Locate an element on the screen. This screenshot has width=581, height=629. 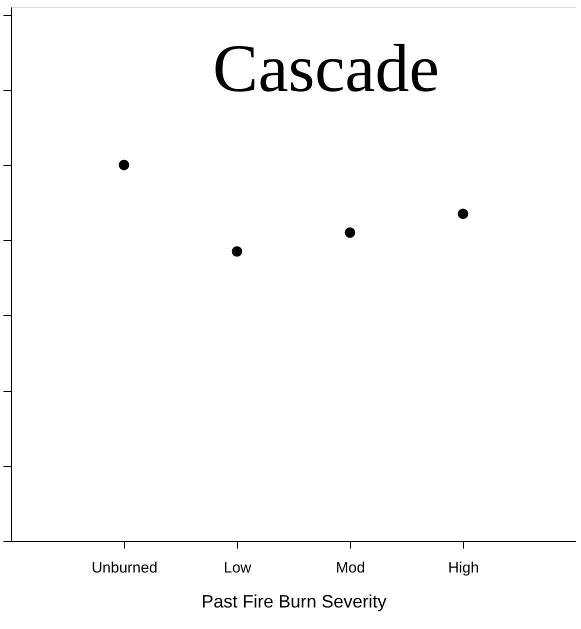
x-axis-title: Past Fire Burn Severity is located at coordinates (294, 602).